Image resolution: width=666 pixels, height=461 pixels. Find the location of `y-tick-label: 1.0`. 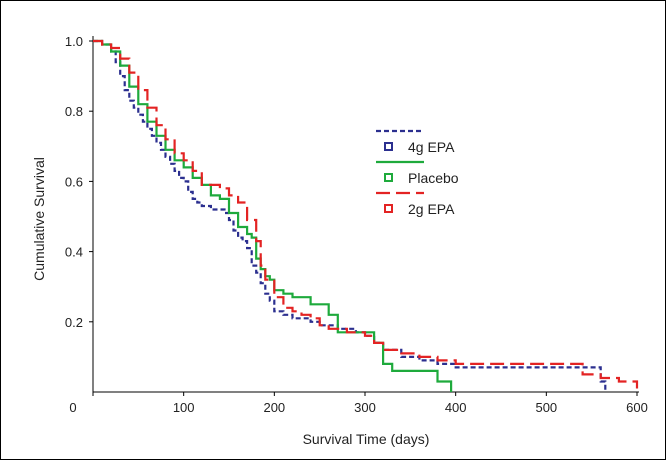

y-tick-label: 1.0 is located at coordinates (74, 41).